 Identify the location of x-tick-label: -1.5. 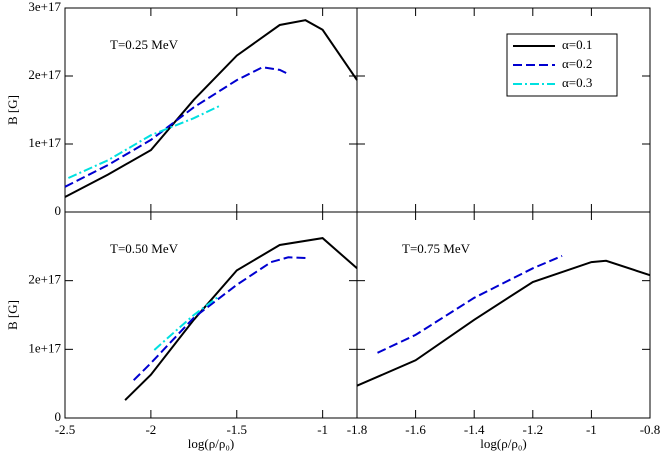
(236, 429).